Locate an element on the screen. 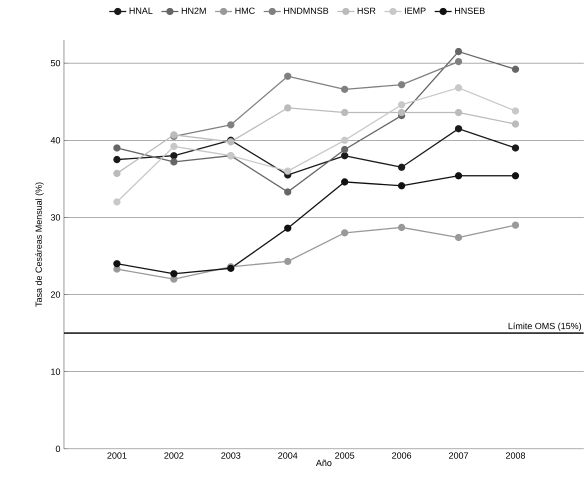 The height and width of the screenshot is (493, 584). x-tick-label: 2002 is located at coordinates (174, 455).